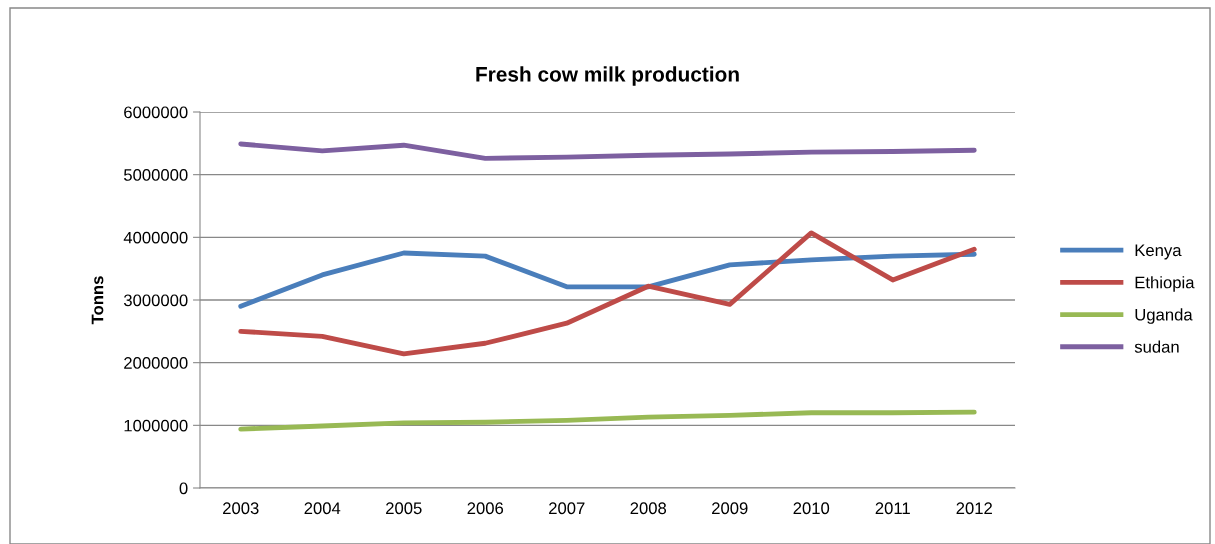  I want to click on x-tick-label: 2011, so click(892, 508).